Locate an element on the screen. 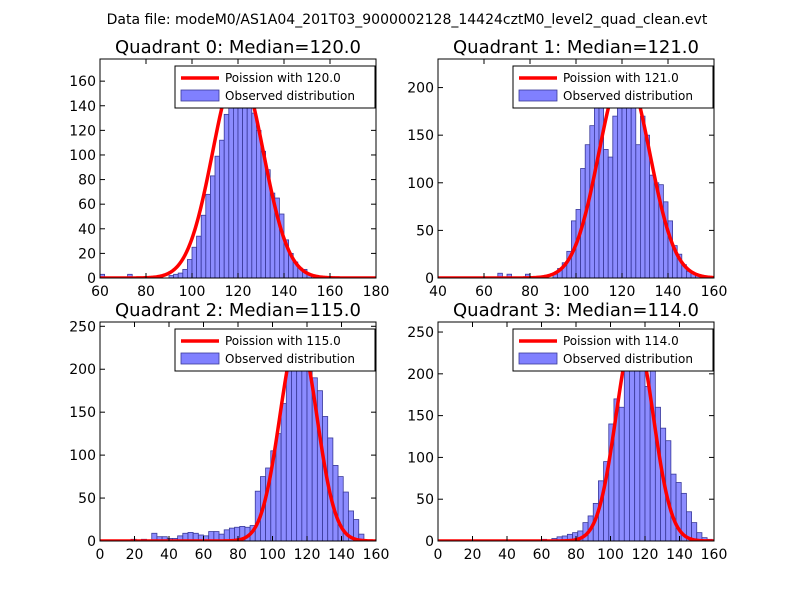 Image resolution: width=800 pixels, height=600 pixels. poisson-curve is located at coordinates (576, 173).